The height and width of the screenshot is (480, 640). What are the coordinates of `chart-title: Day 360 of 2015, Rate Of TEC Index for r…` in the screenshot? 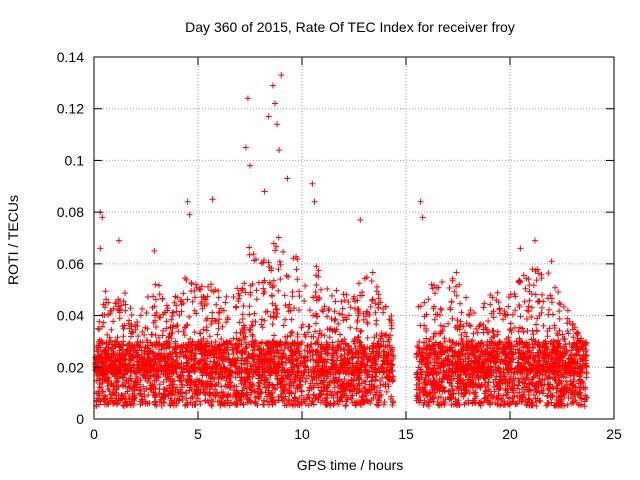 It's located at (350, 27).